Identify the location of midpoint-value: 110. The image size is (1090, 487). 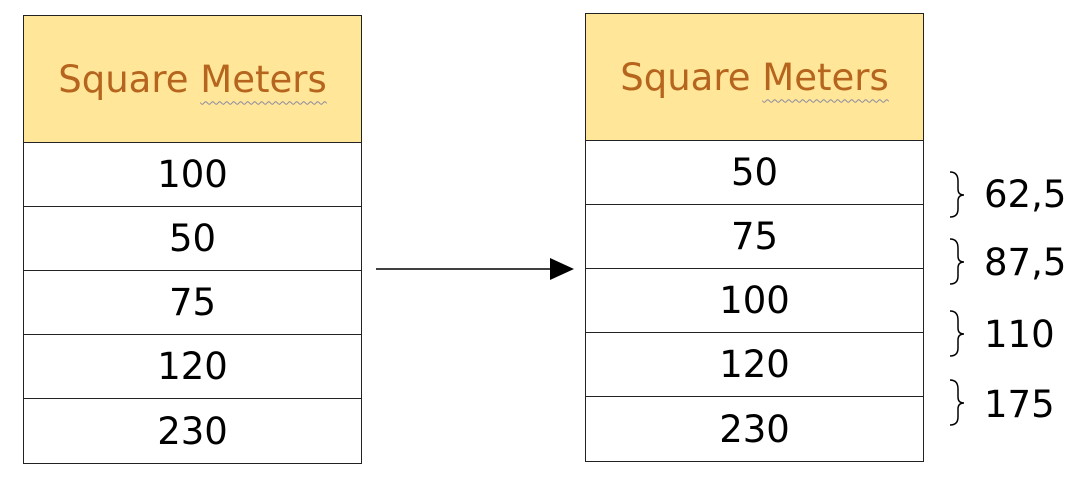
(1019, 334).